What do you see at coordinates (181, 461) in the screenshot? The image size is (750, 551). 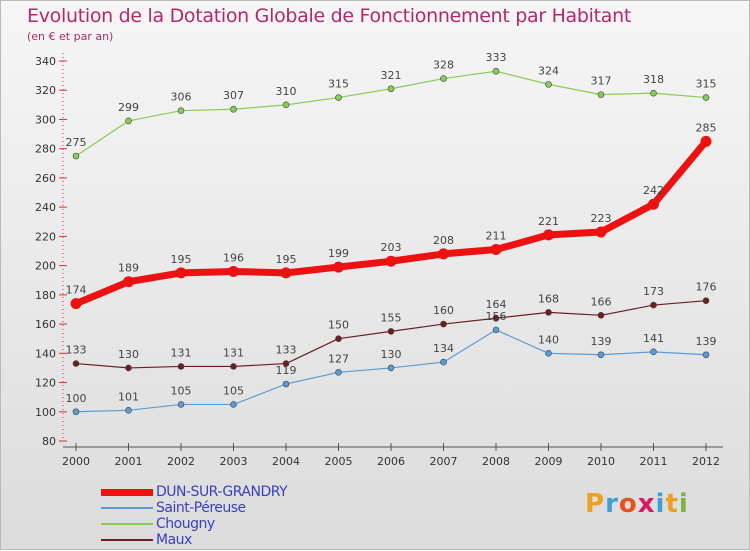 I see `x-tick-label: 2002` at bounding box center [181, 461].